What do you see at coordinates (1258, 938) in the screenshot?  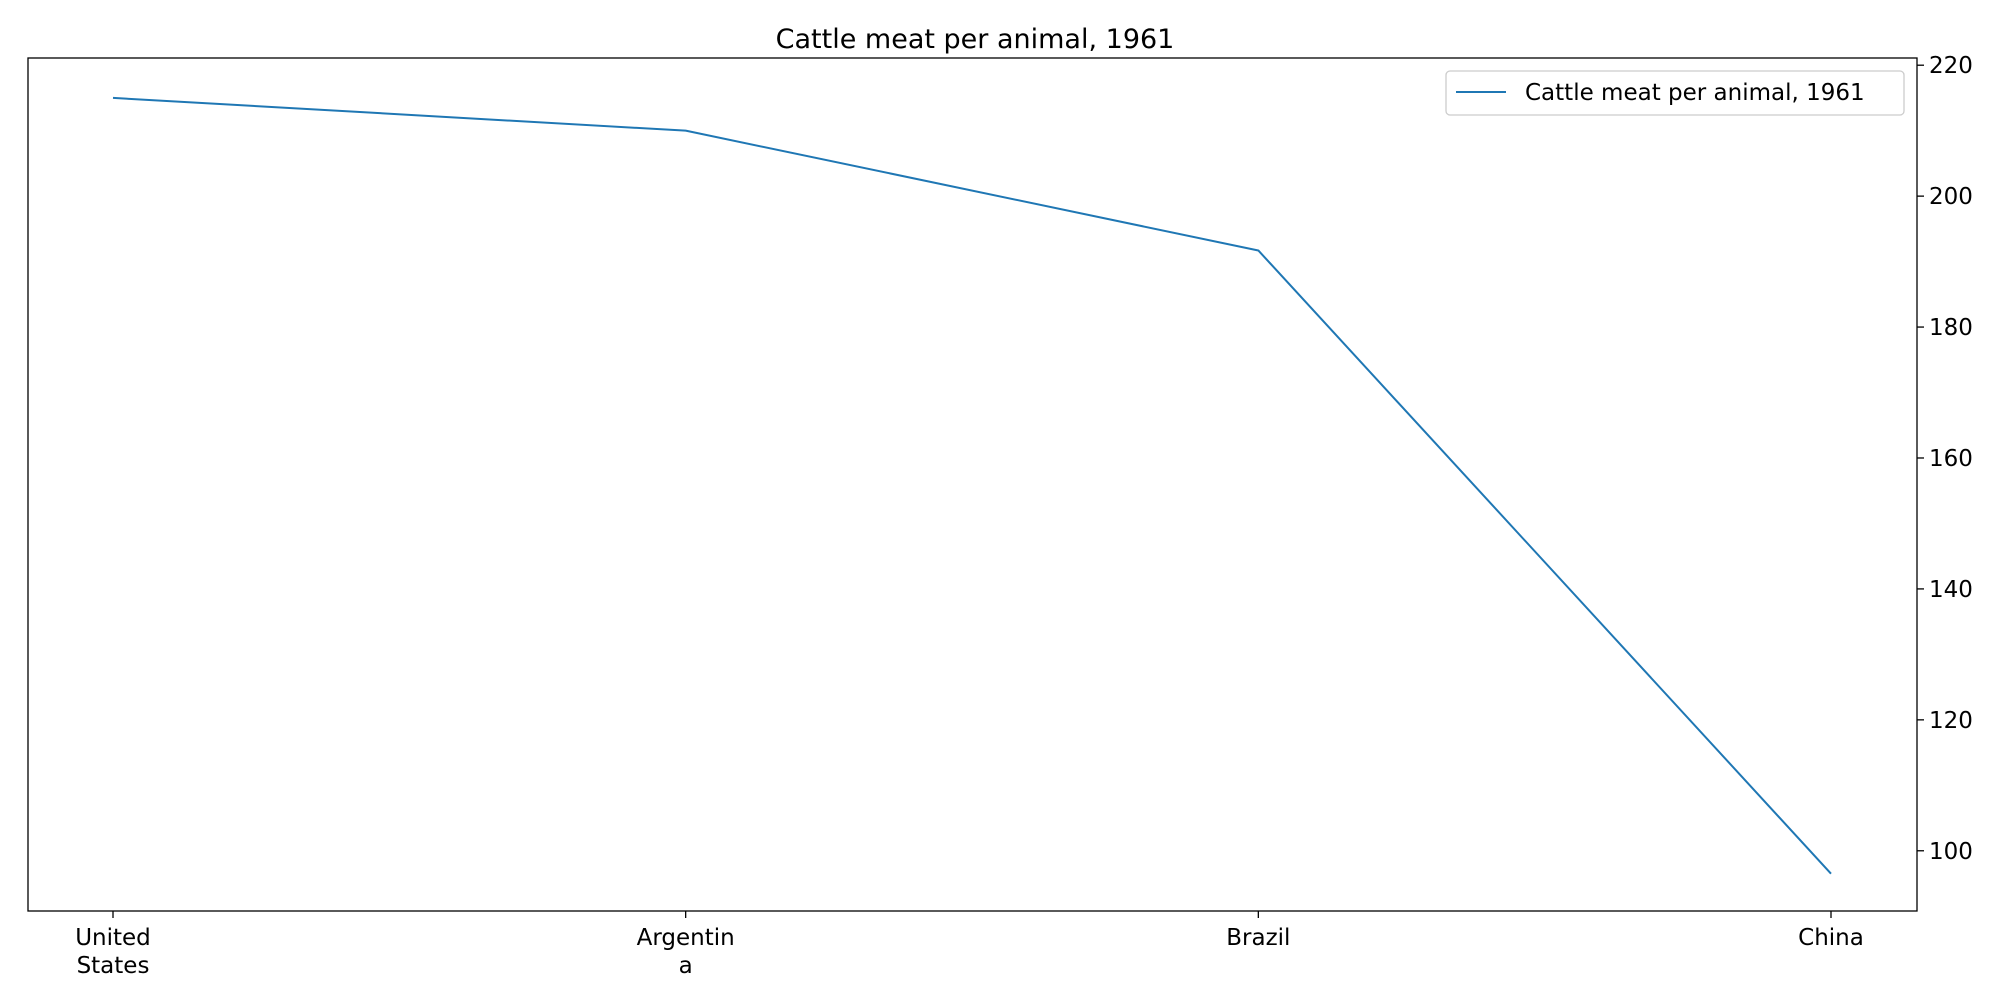 I see `x-tick-label: Brazil` at bounding box center [1258, 938].